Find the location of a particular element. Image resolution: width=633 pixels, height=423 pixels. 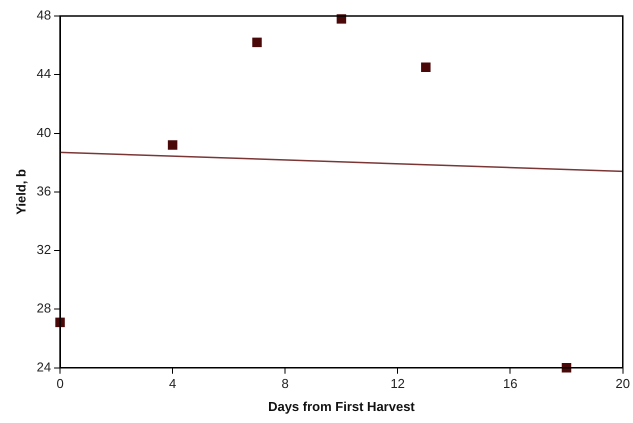

y-tick-label: 24 is located at coordinates (44, 366).